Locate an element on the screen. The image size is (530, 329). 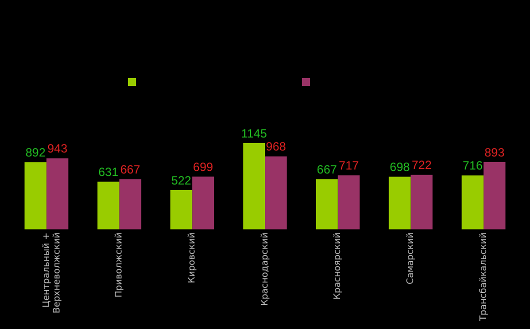
data-label: 699 is located at coordinates (203, 167).